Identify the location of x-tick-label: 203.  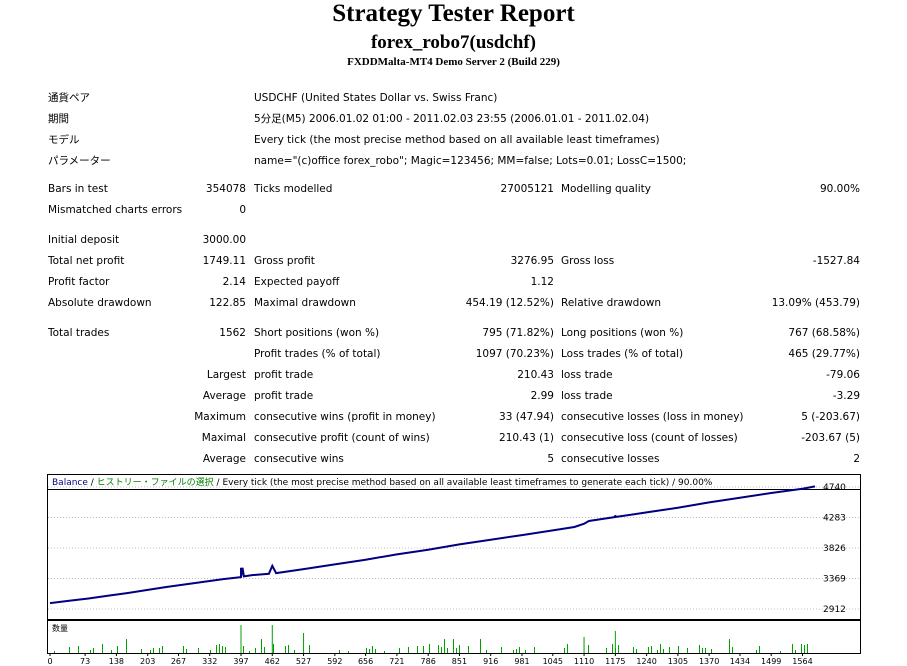
(147, 661).